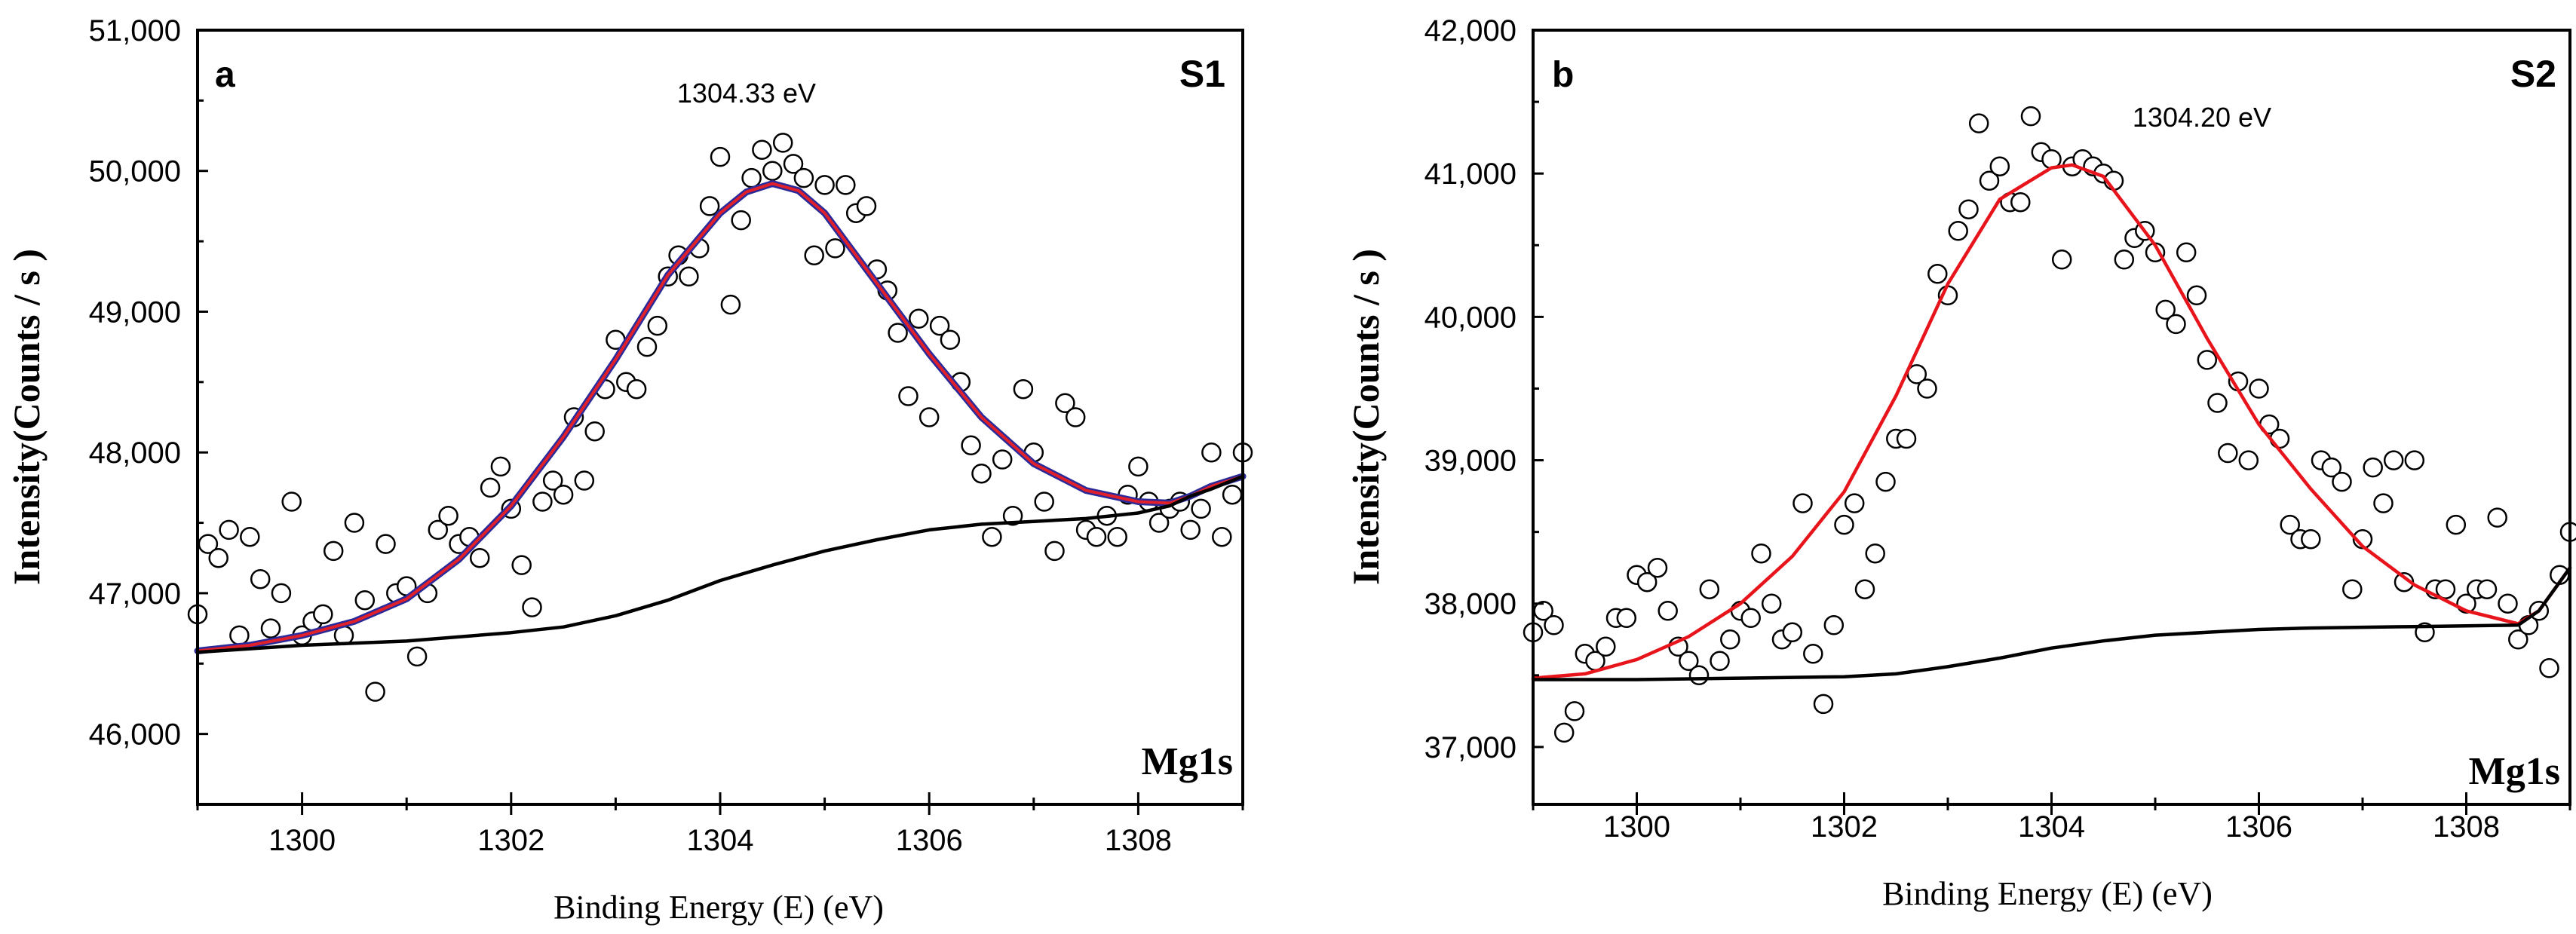  What do you see at coordinates (1366, 417) in the screenshot?
I see `panel-b-y-axis-label: Intensity(Counts / s )` at bounding box center [1366, 417].